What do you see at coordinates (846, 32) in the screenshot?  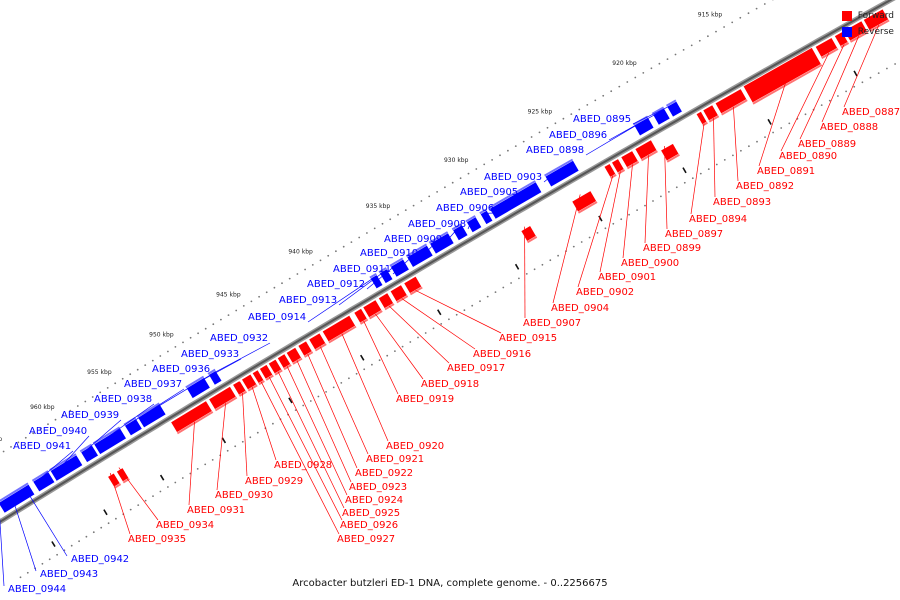 I see `reverse-swatch` at bounding box center [846, 32].